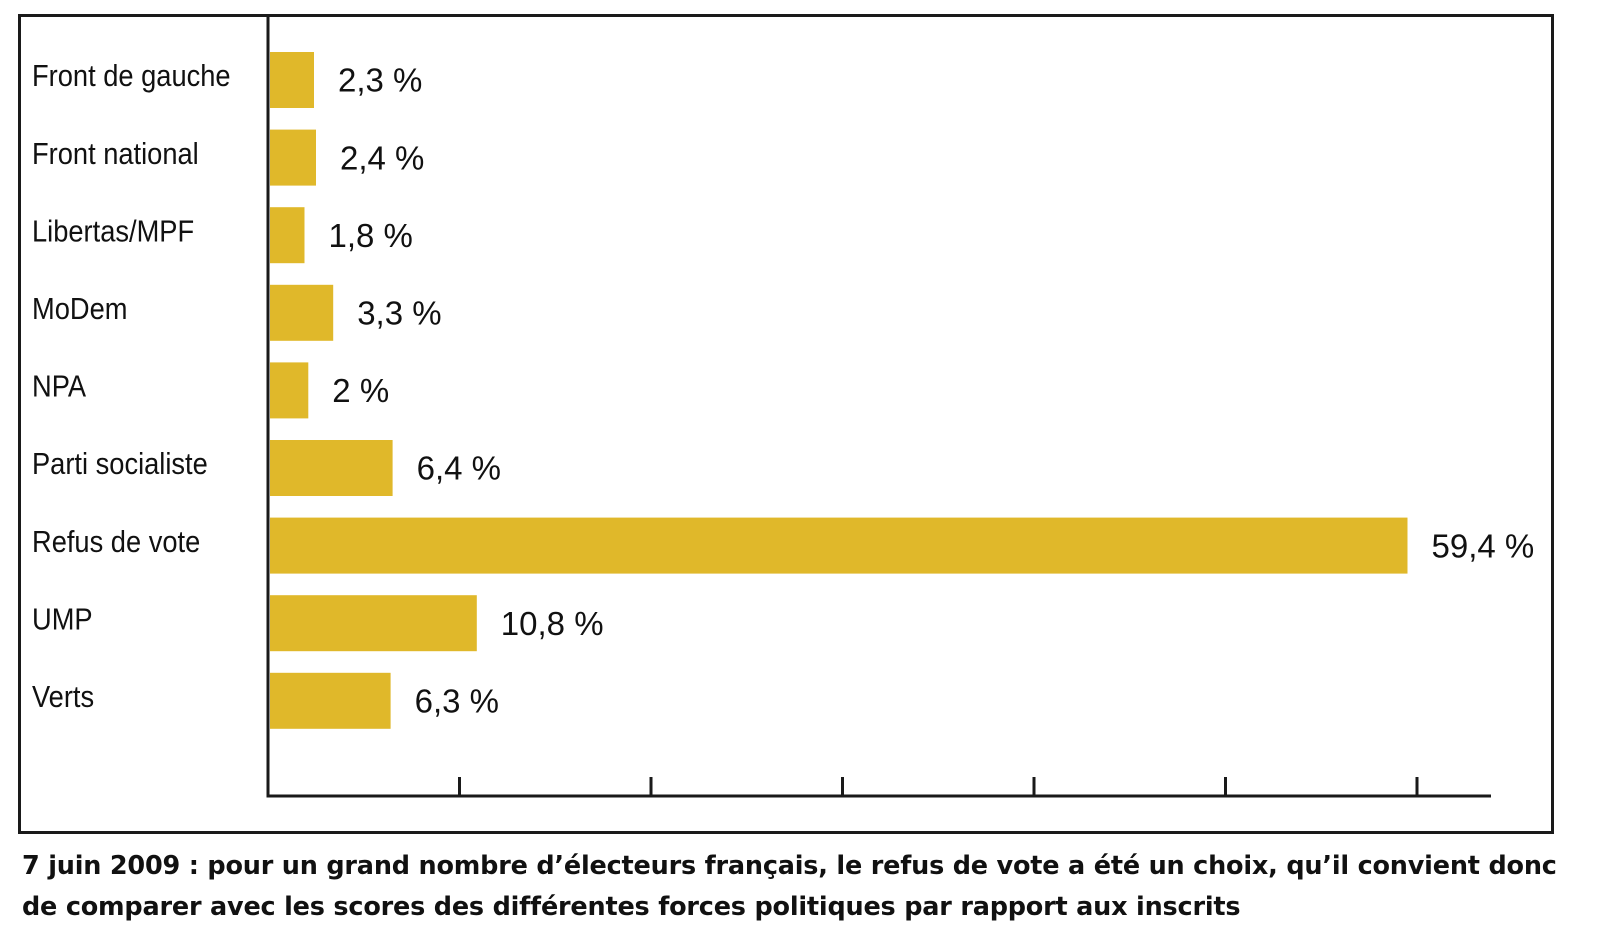 The image size is (1600, 944). I want to click on category-label: Front de gauche, so click(131, 77).